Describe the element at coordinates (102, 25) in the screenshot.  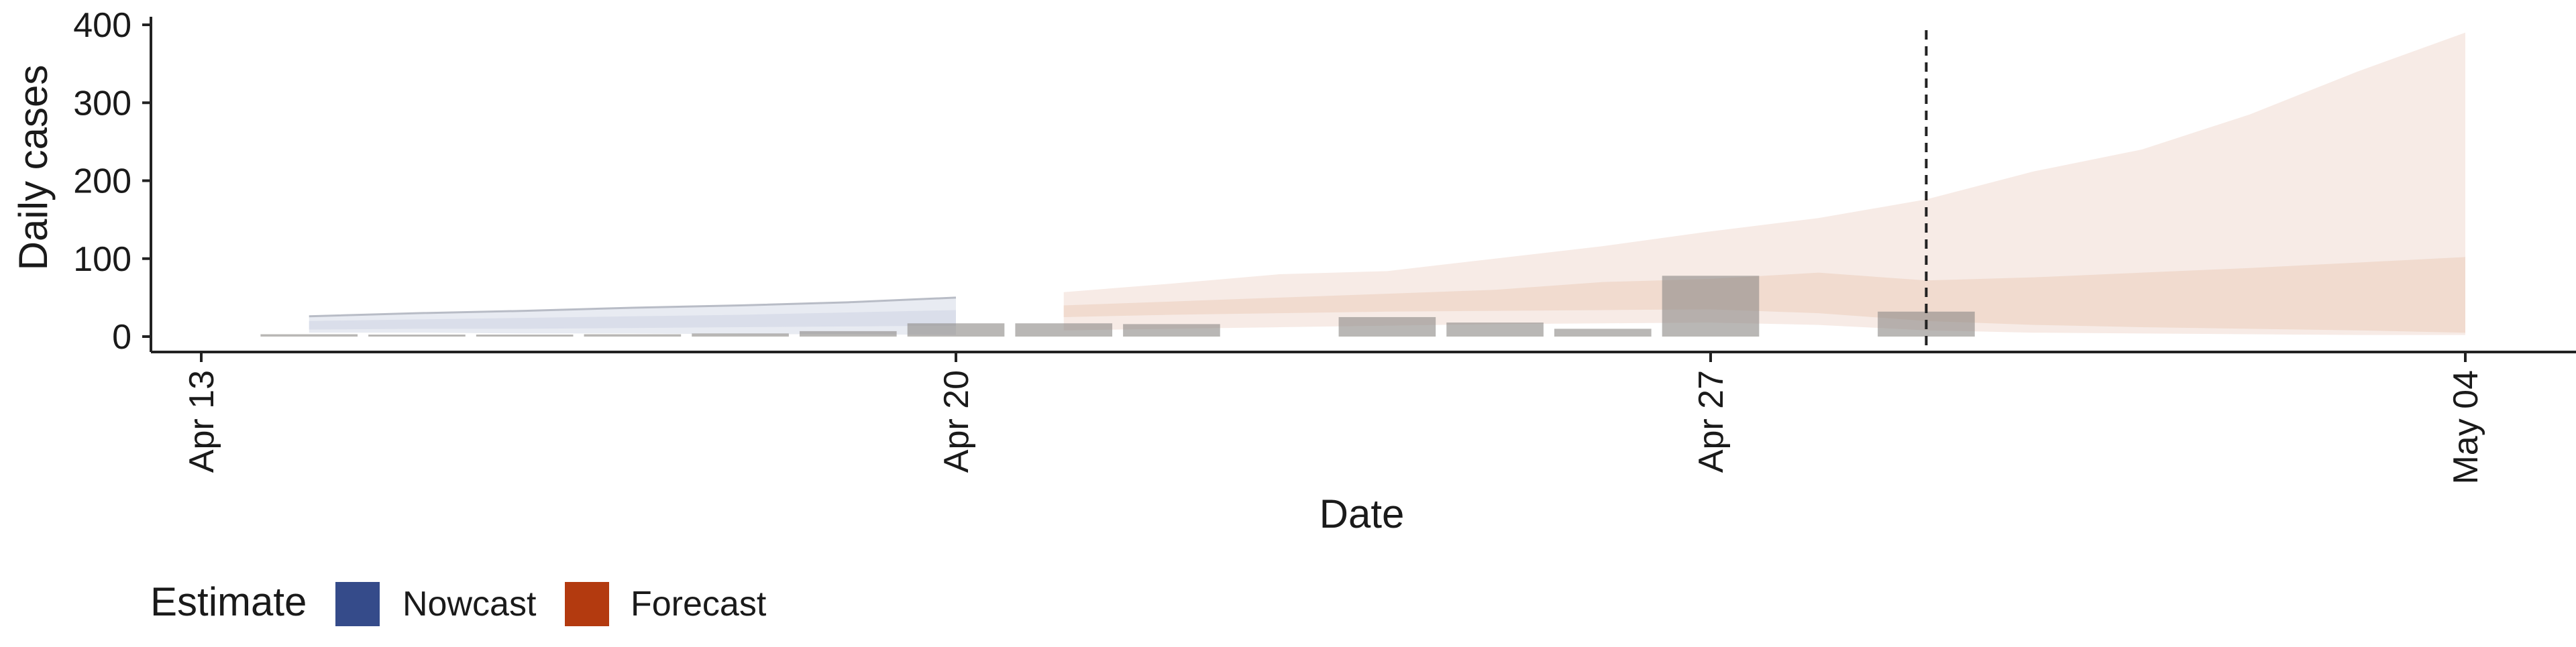
I see `y-tick-label: 400` at that location.